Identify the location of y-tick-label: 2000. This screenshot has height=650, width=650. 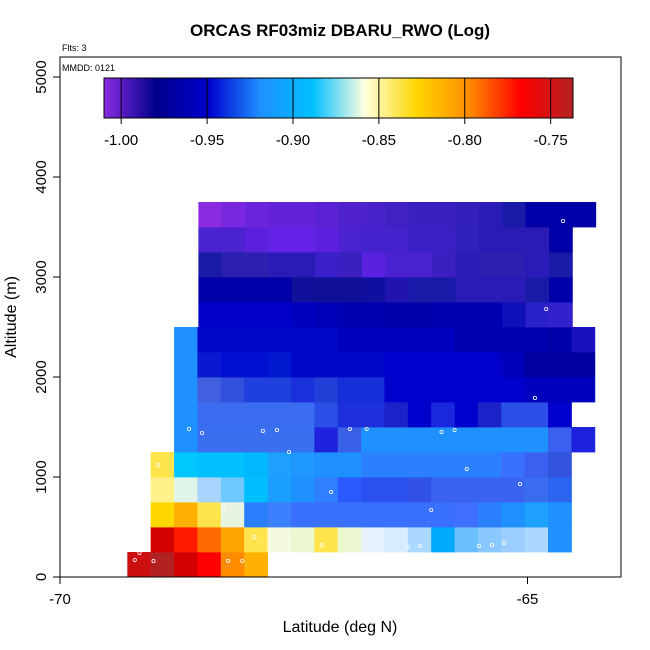
(41, 376).